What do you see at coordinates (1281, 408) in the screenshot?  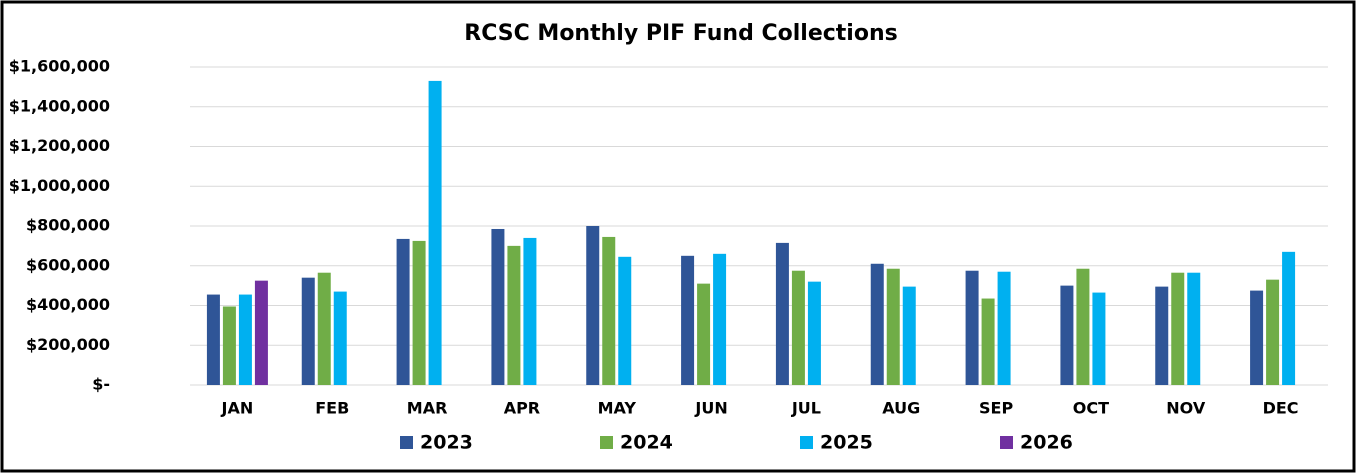 I see `x-tick-label: DEC` at bounding box center [1281, 408].